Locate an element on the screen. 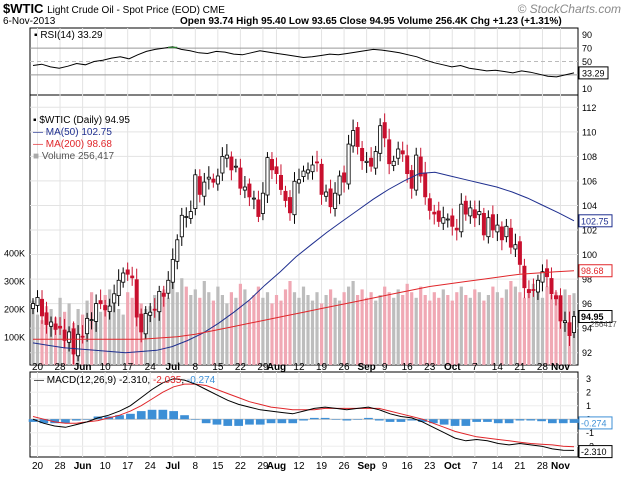  x-tick-label-mid: 19 is located at coordinates (322, 367).